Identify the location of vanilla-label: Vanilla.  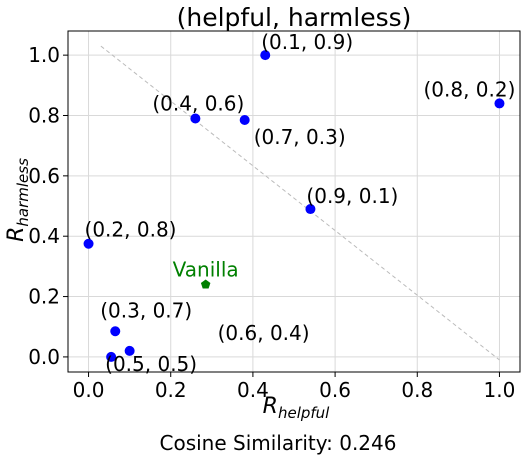
(206, 269).